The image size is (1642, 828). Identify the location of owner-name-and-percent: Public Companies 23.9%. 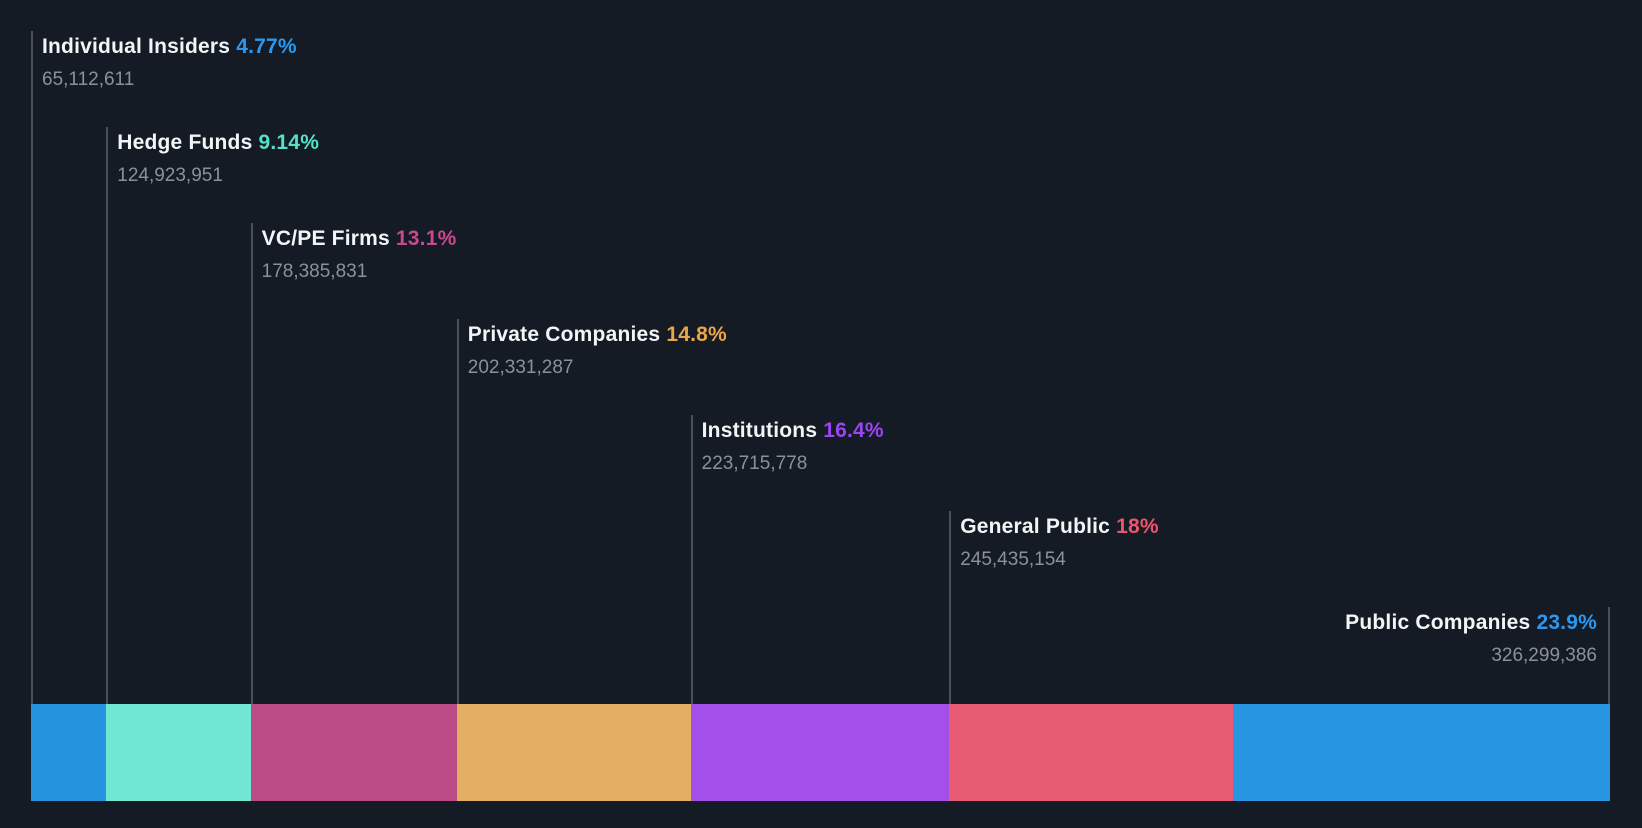
(1471, 622).